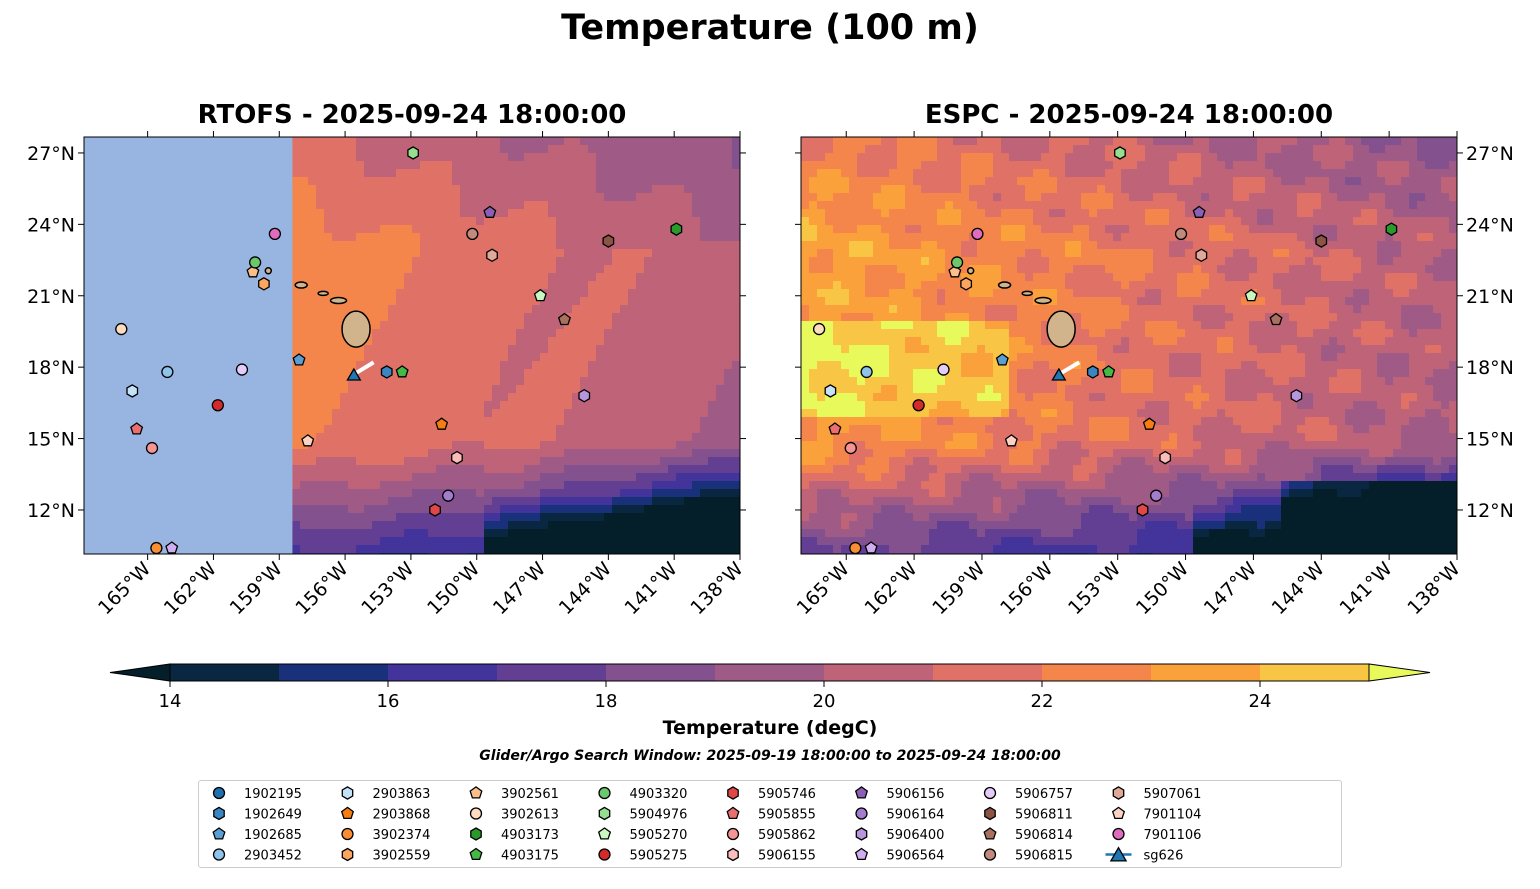 Image resolution: width=1540 pixels, height=889 pixels. Describe the element at coordinates (363, 368) in the screenshot. I see `glider-track` at that location.